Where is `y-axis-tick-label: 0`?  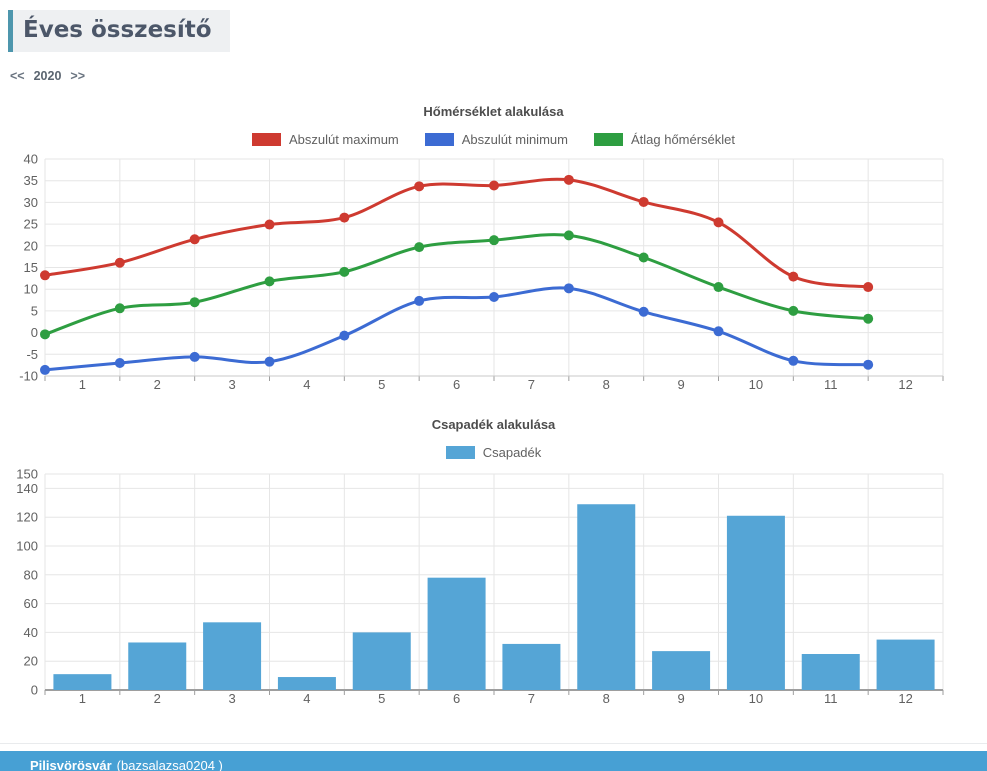 y-axis-tick-label: 0 is located at coordinates (34, 690).